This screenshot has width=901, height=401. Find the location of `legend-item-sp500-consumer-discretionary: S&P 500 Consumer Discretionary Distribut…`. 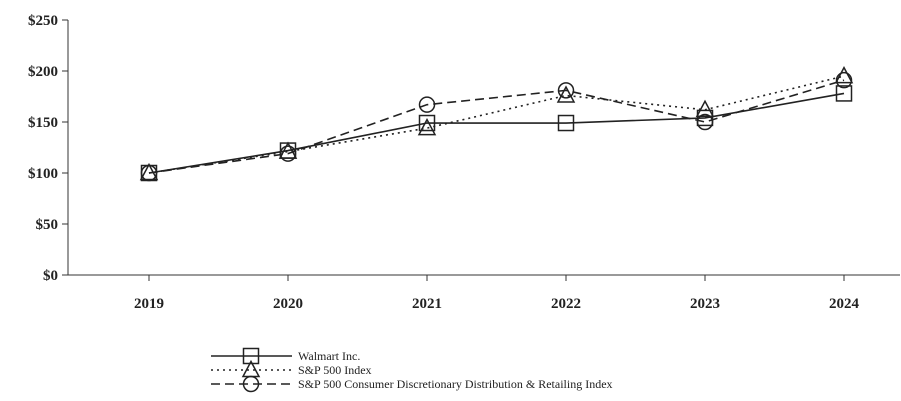

legend-item-sp500-consumer-discretionary: S&P 500 Consumer Discretionary Distribut… is located at coordinates (412, 384).